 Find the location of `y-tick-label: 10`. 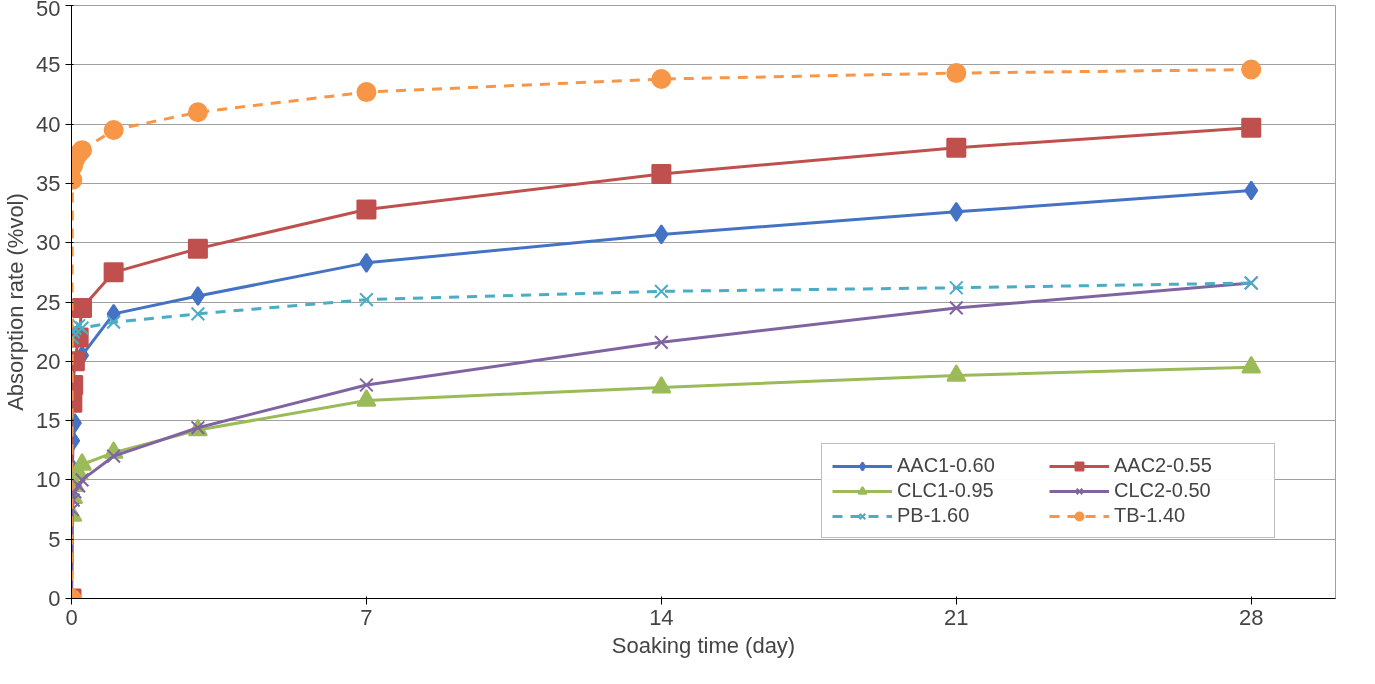

y-tick-label: 10 is located at coordinates (48, 480).